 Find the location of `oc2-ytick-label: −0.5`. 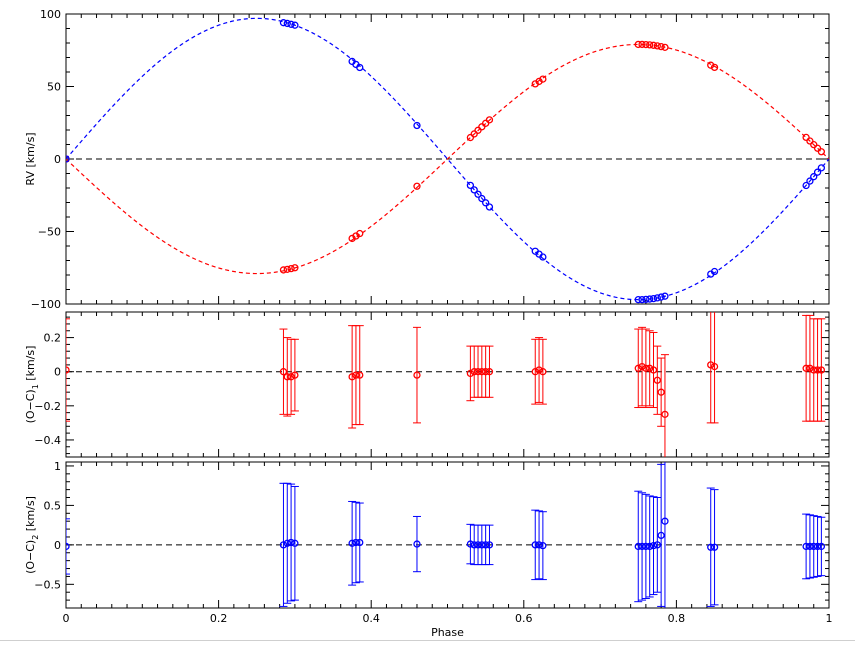

oc2-ytick-label: −0.5 is located at coordinates (47, 584).